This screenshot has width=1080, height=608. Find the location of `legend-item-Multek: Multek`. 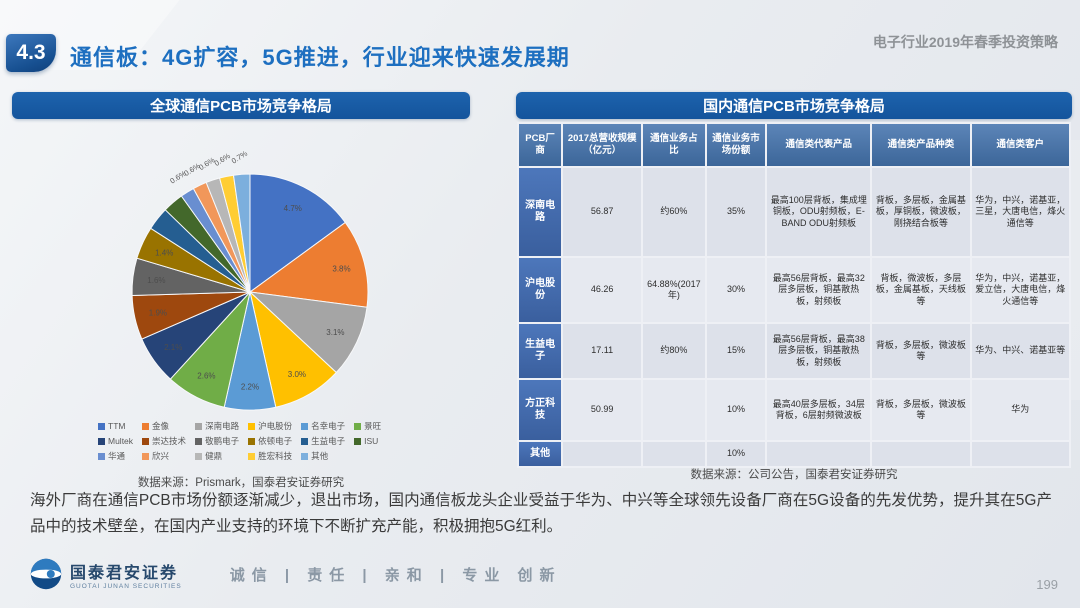

legend-item-Multek: Multek is located at coordinates (115, 441).